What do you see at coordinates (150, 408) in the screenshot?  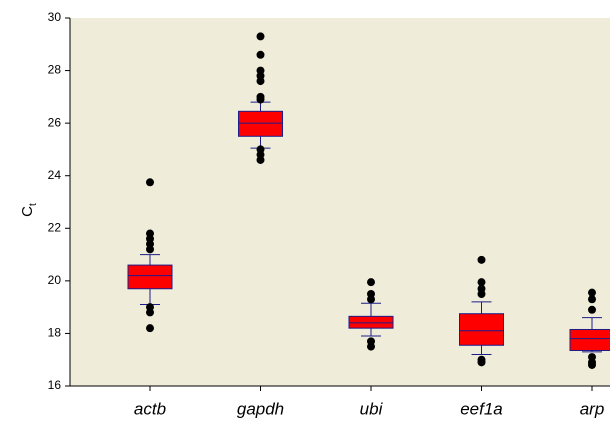 I see `x-tick-label: actb` at bounding box center [150, 408].